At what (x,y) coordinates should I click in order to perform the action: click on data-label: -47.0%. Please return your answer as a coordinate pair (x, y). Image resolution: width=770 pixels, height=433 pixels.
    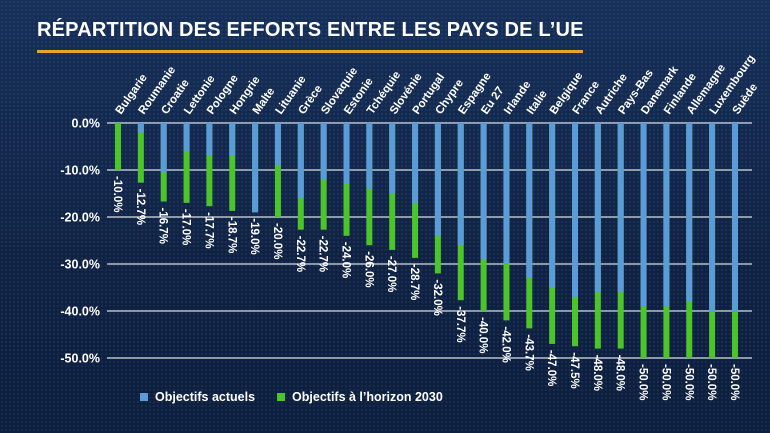
    Looking at the image, I should click on (551, 368).